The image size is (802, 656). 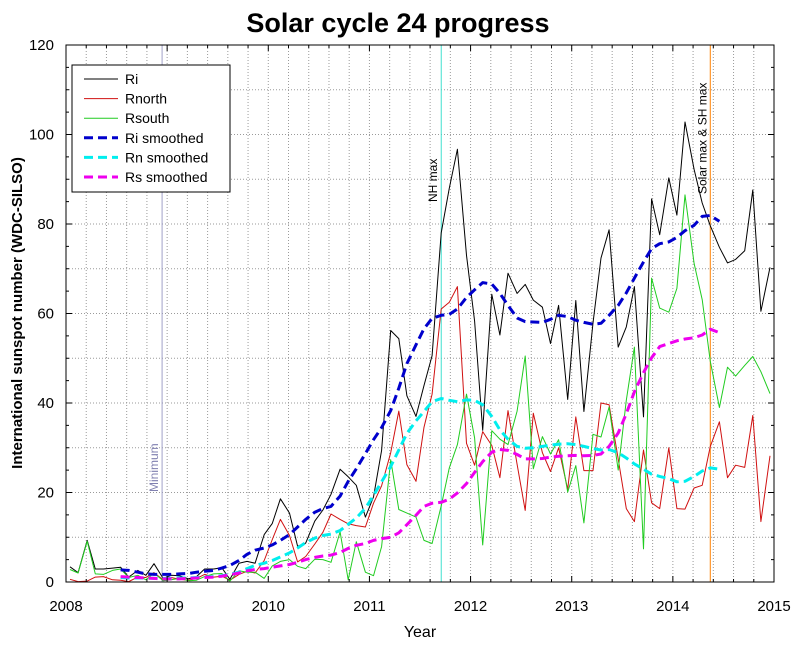 I want to click on legend-box, so click(x=151, y=128).